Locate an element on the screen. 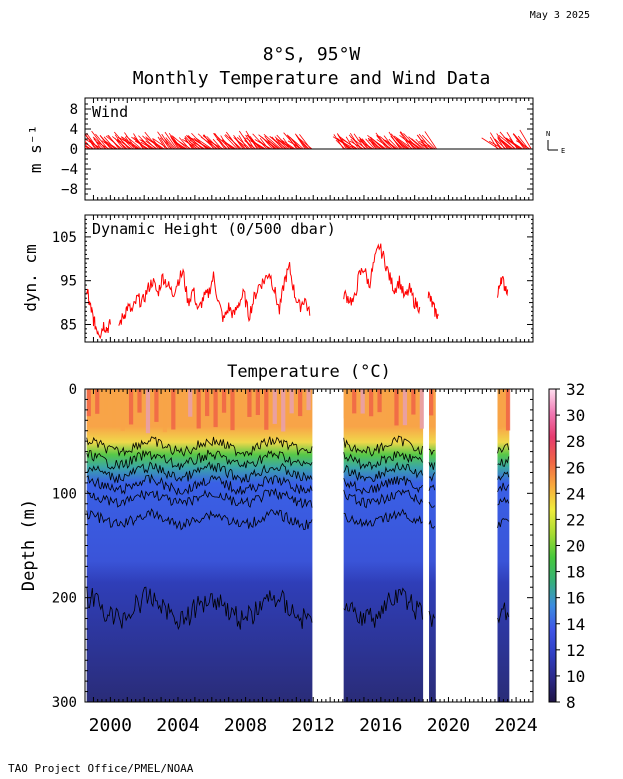  colorbar-tick-label: 22 is located at coordinates (575, 519).